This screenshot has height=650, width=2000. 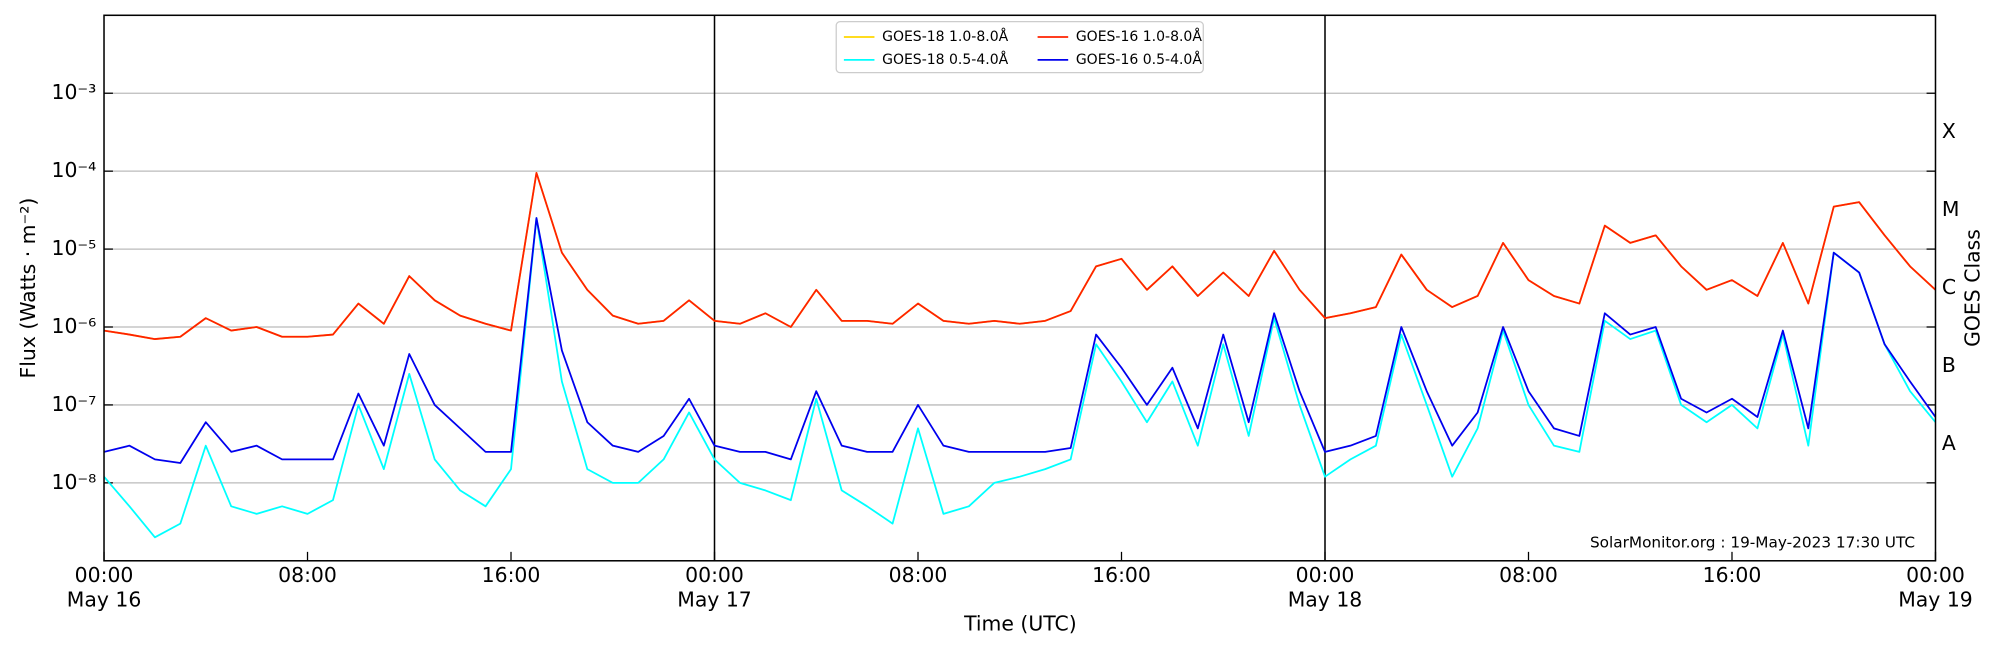 I want to click on y-tick-label: 10⁻³, so click(x=74, y=92).